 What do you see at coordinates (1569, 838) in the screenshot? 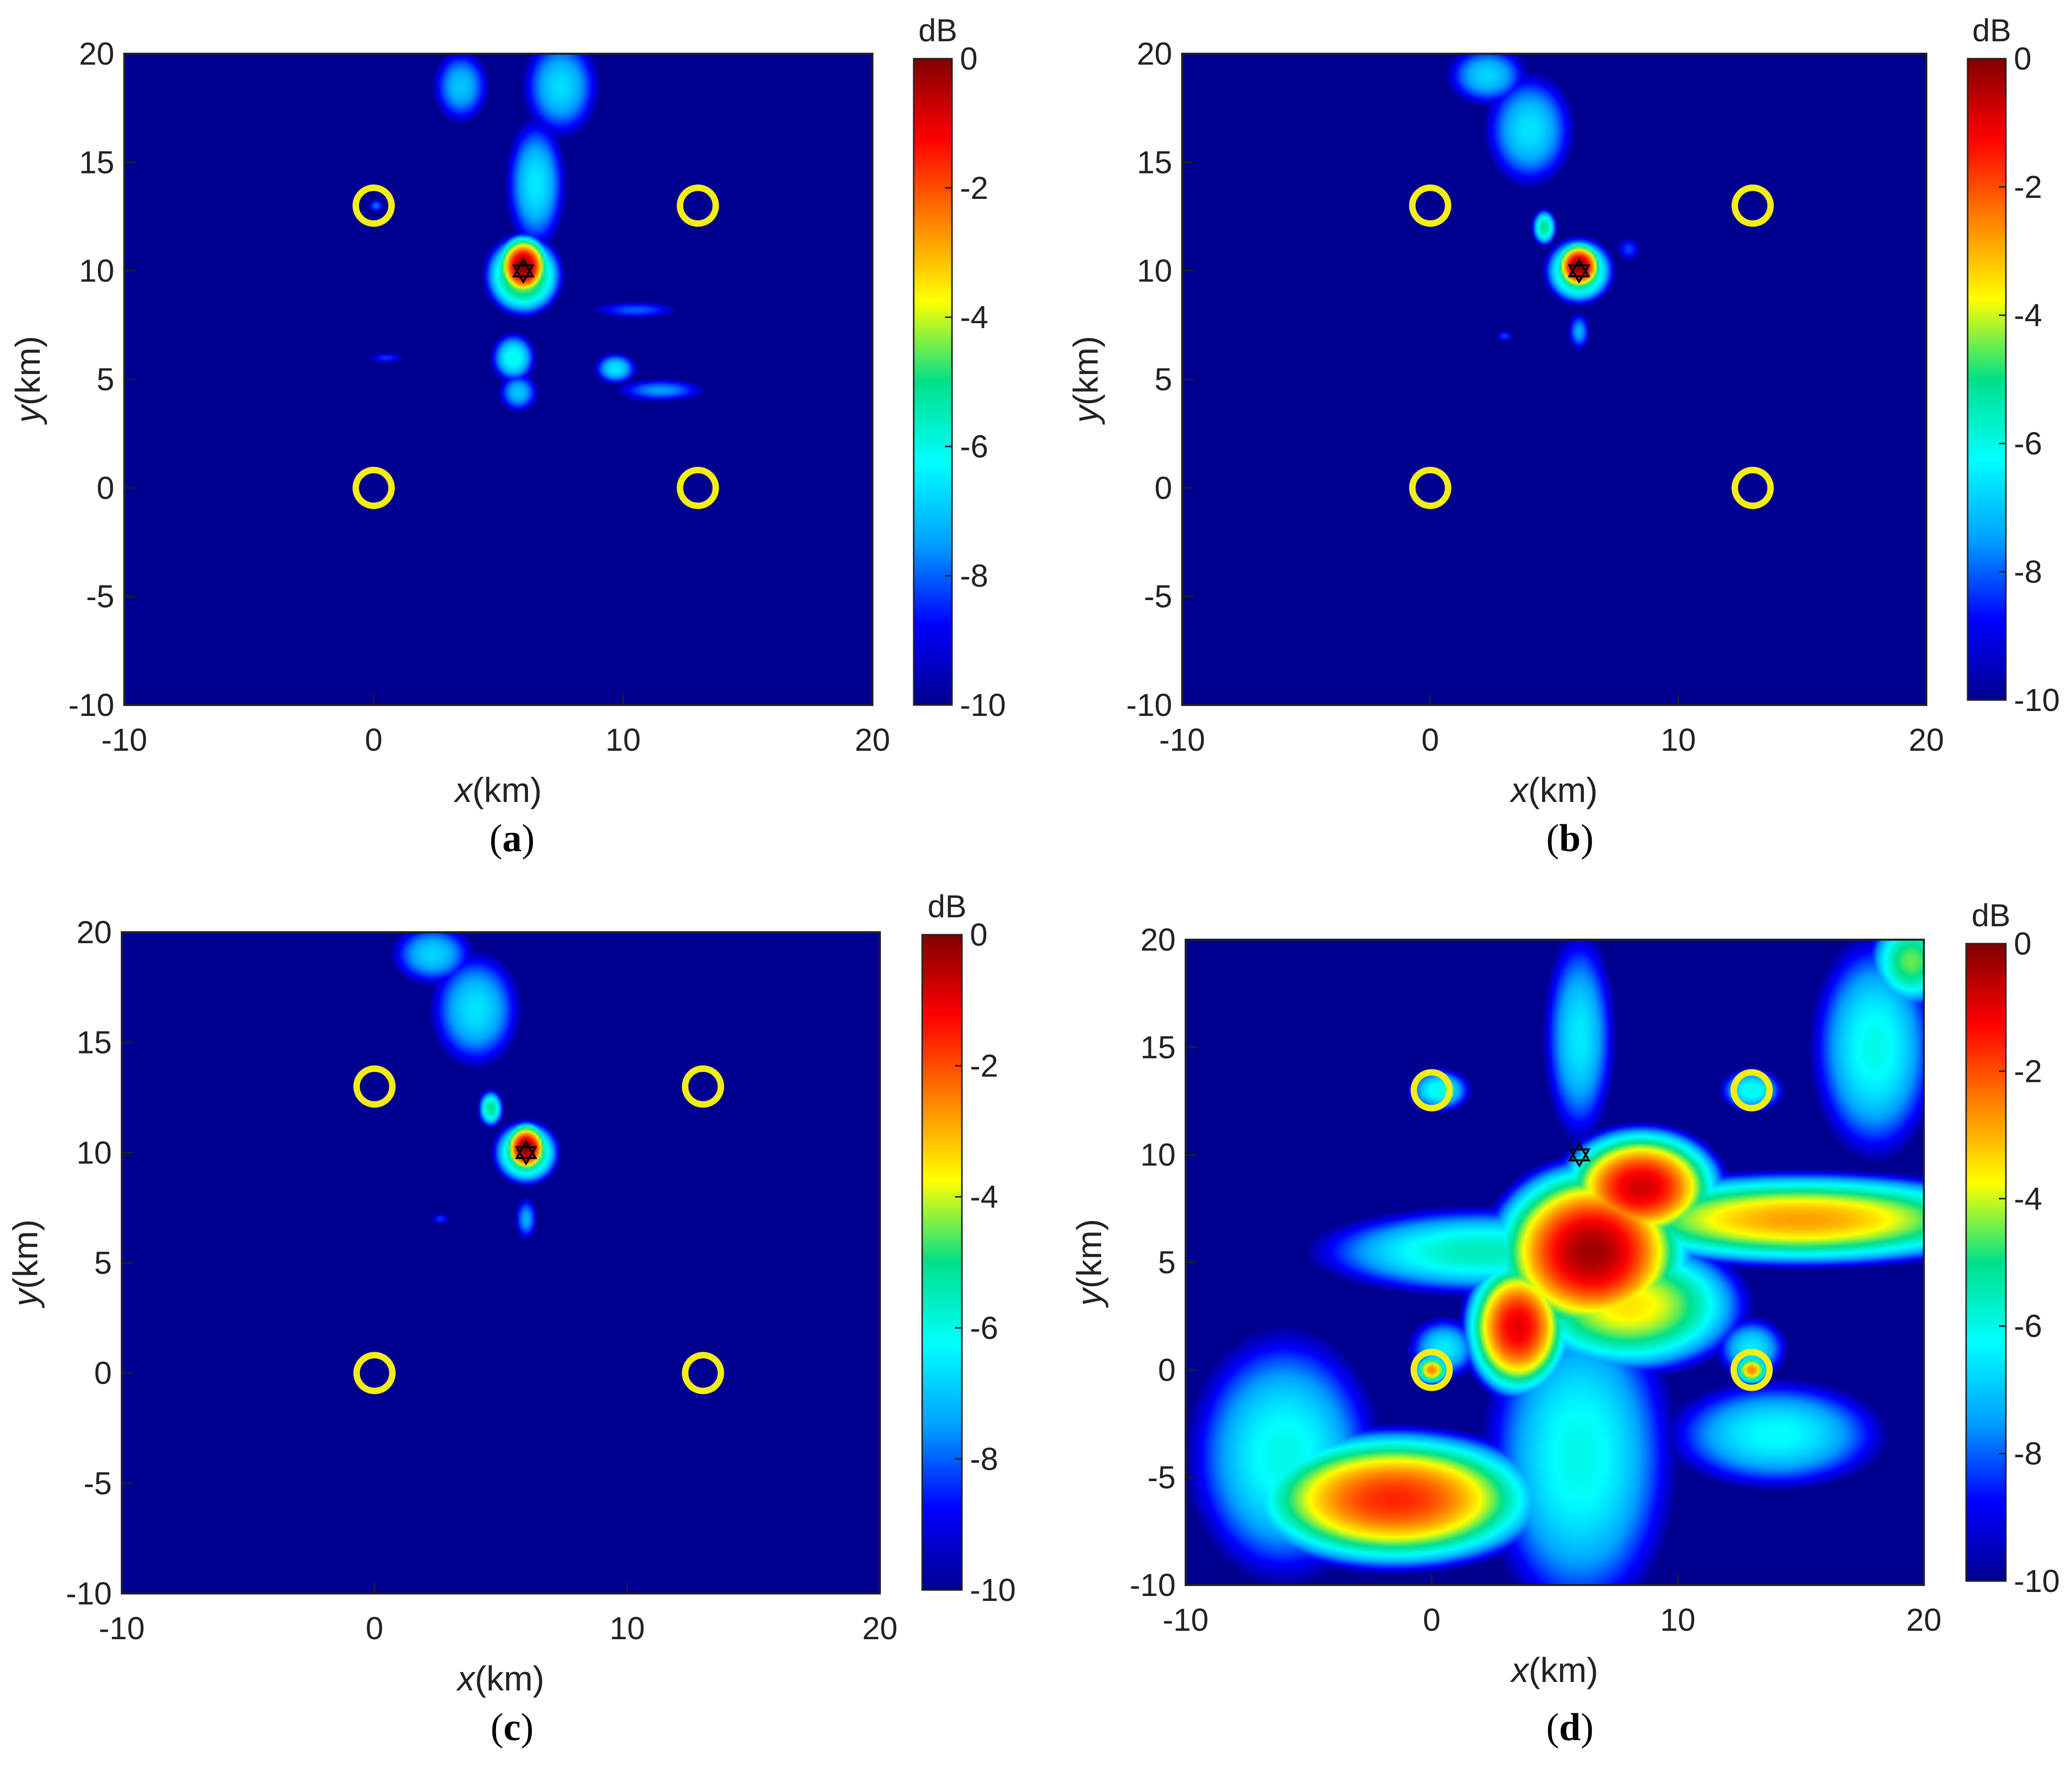
I see `panel-letter: b` at bounding box center [1569, 838].